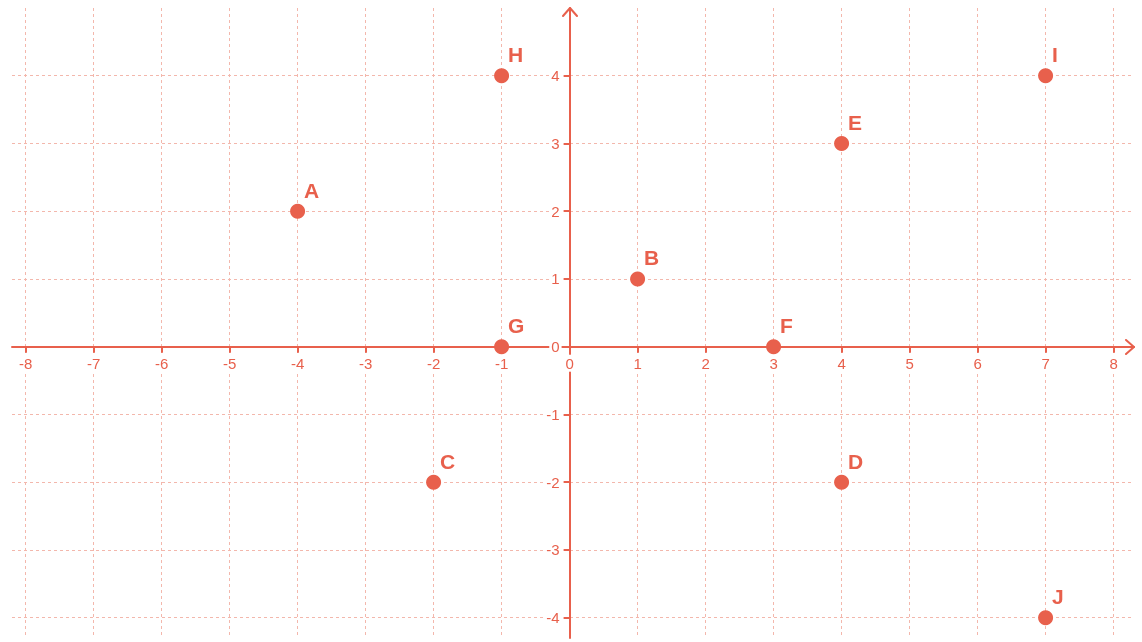  I want to click on data-label: I, so click(1055, 55).